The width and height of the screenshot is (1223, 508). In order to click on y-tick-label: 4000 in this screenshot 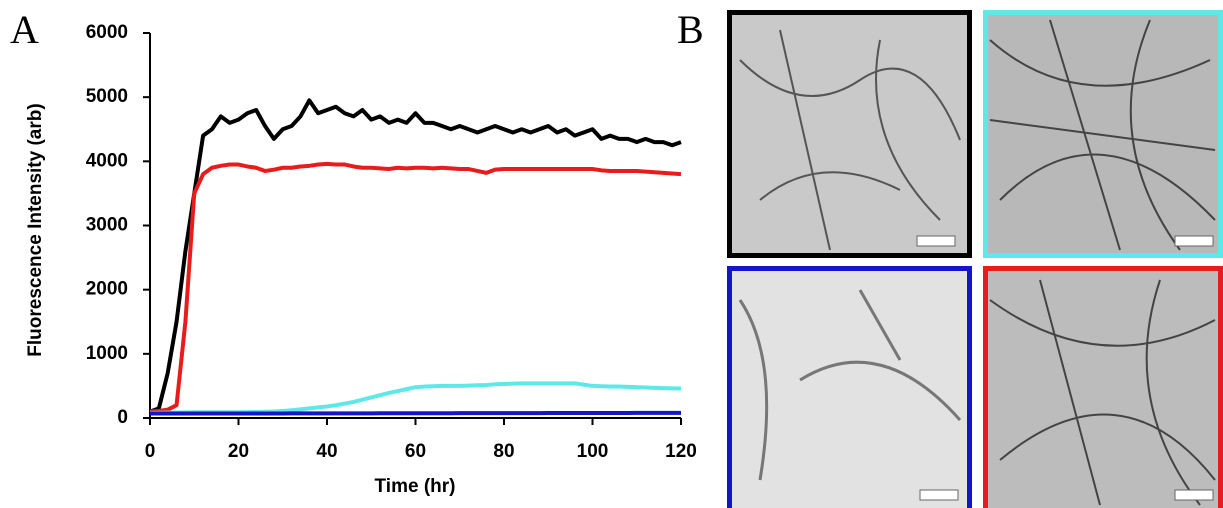, I will do `click(107, 160)`.